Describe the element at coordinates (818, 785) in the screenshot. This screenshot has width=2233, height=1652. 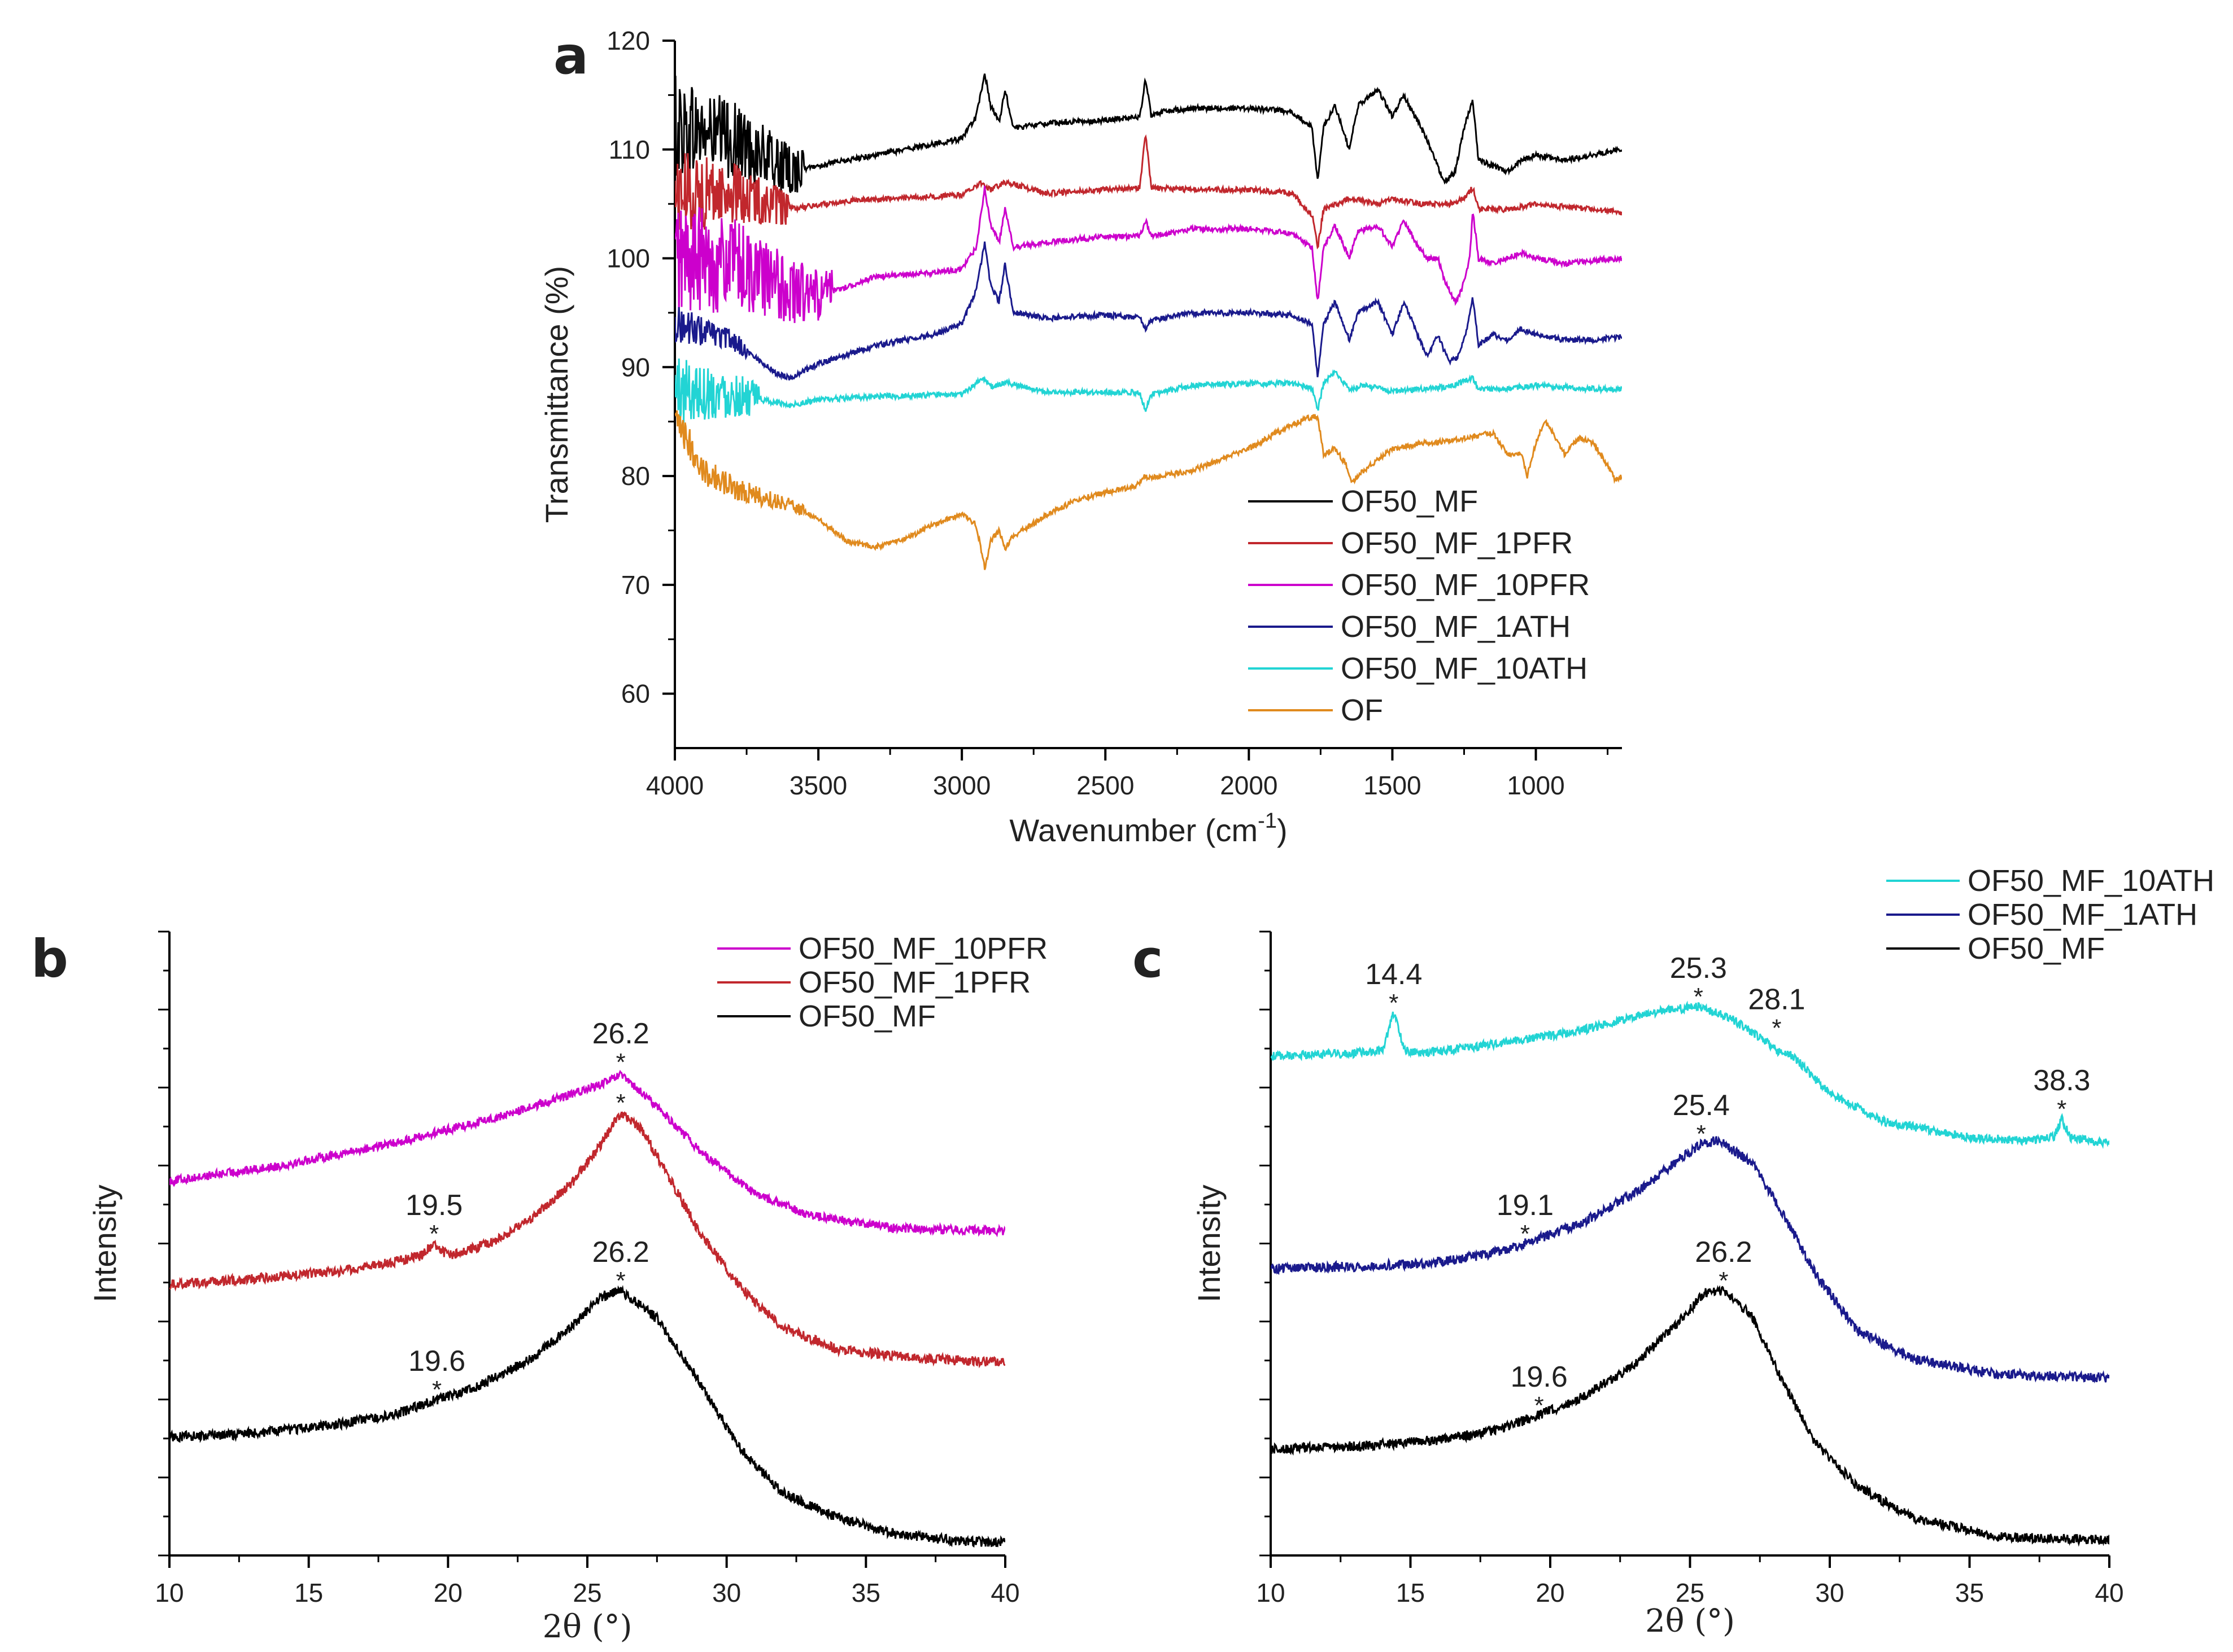
I see `x-tick-label: 3500` at that location.